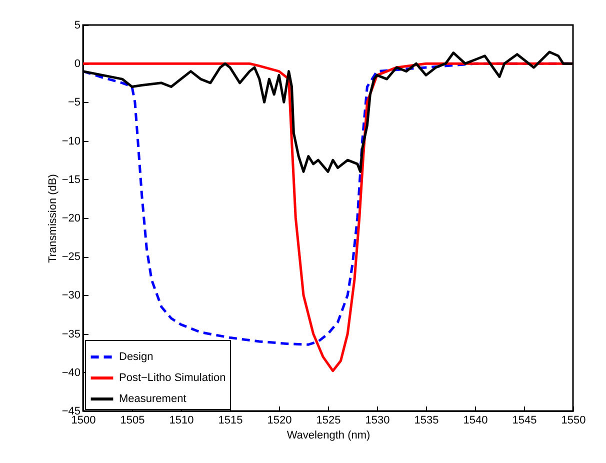 This screenshot has width=606, height=463. What do you see at coordinates (71, 180) in the screenshot?
I see `y-tick-label: −15` at bounding box center [71, 180].